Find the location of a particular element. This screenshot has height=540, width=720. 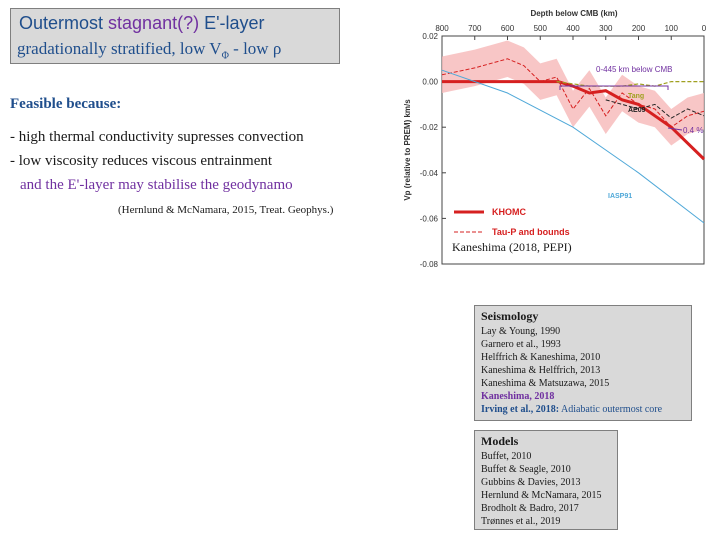

seismology-heading: Seismology is located at coordinates (510, 316).